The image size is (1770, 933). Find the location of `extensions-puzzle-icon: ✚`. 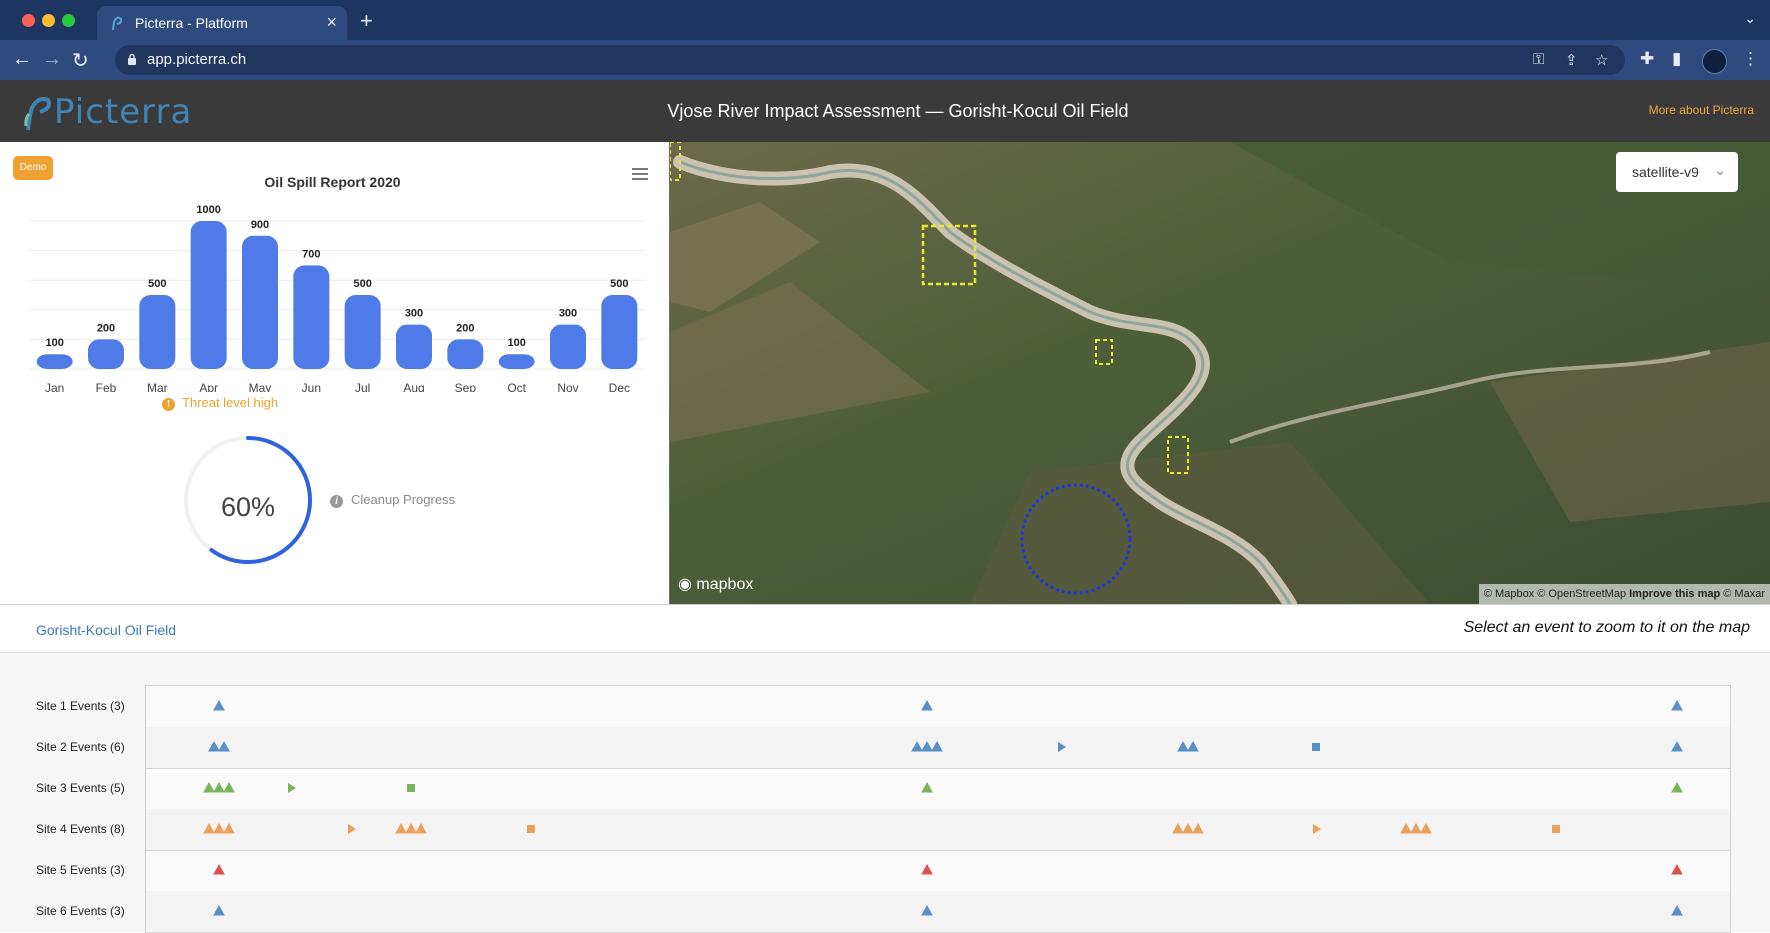

extensions-puzzle-icon: ✚ is located at coordinates (1647, 58).